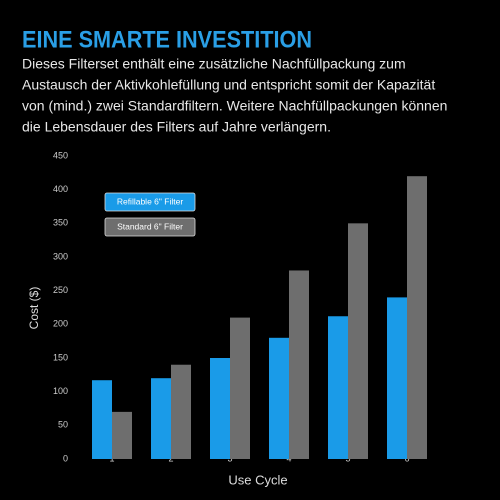  I want to click on y-tick-label: 50, so click(63, 425).